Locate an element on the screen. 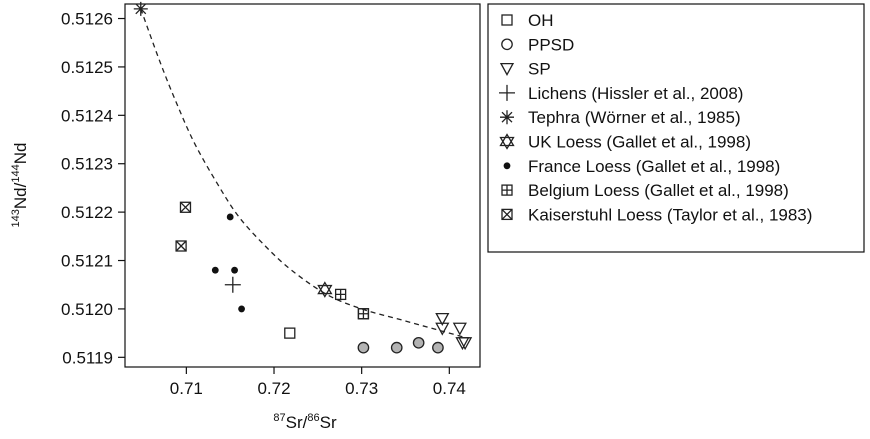 The width and height of the screenshot is (870, 439). y-axis-label-part1: Nd/ is located at coordinates (20, 195).